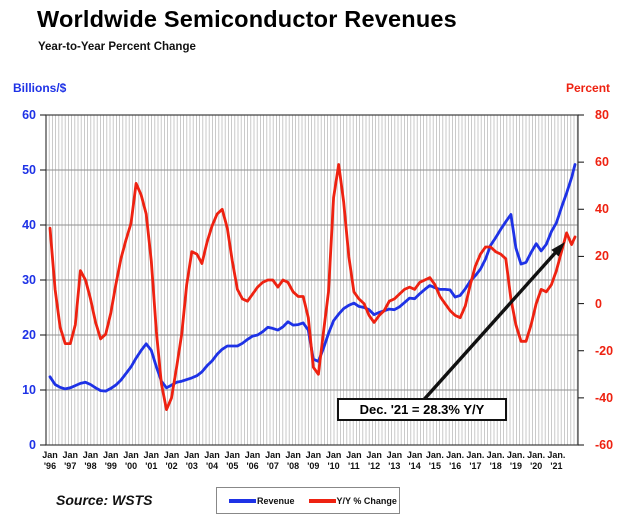 Image resolution: width=640 pixels, height=523 pixels. What do you see at coordinates (104, 500) in the screenshot?
I see `source-note: Source: WSTS` at bounding box center [104, 500].